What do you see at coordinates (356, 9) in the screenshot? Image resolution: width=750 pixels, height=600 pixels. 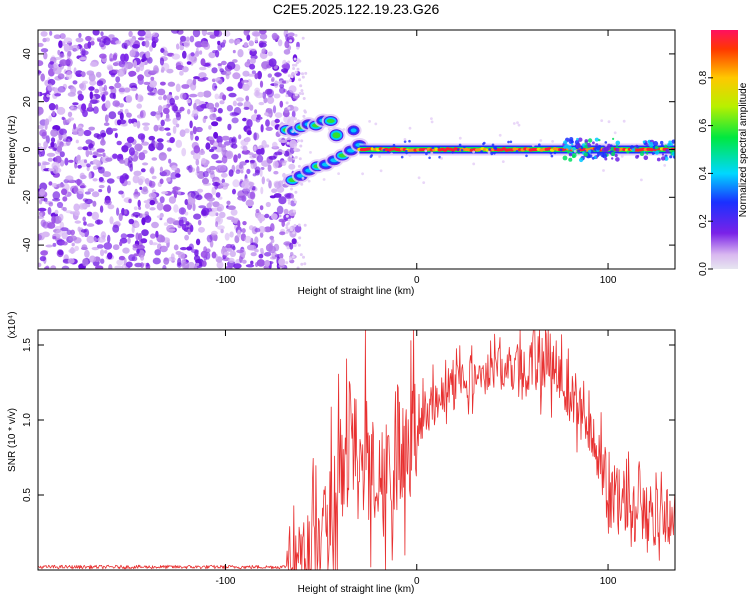 I see `chart-title: C2E5.2025.122.19.23.G26` at bounding box center [356, 9].